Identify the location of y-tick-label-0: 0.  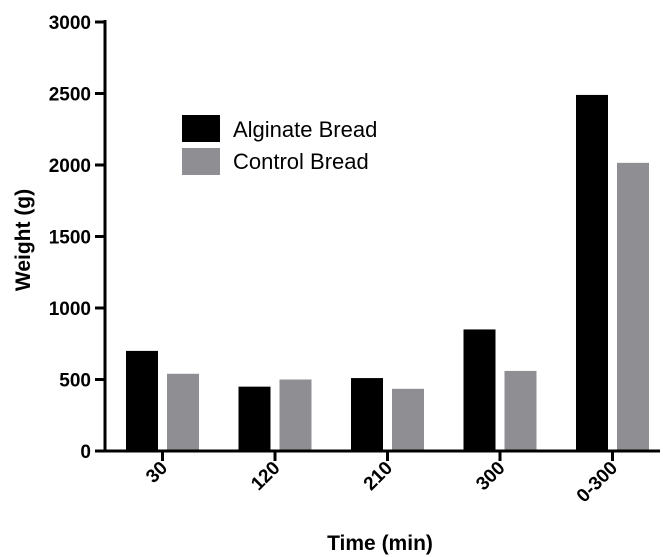
(85, 452).